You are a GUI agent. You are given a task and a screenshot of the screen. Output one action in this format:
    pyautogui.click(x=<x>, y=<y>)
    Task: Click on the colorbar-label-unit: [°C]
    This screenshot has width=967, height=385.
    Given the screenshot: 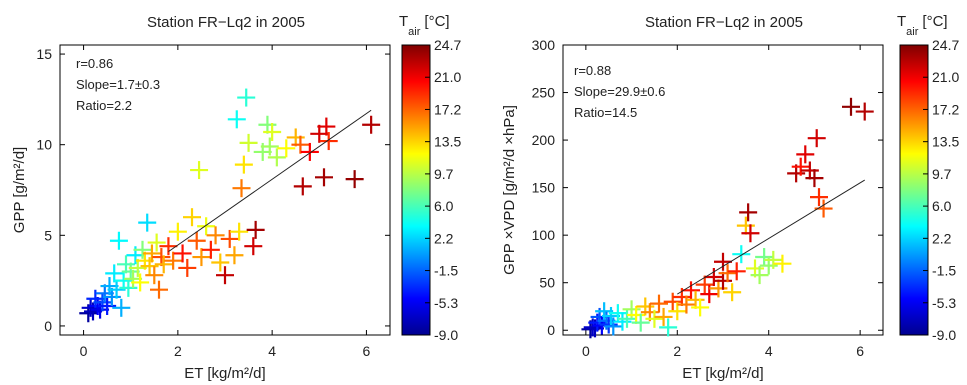 What is the action you would take?
    pyautogui.click(x=934, y=21)
    